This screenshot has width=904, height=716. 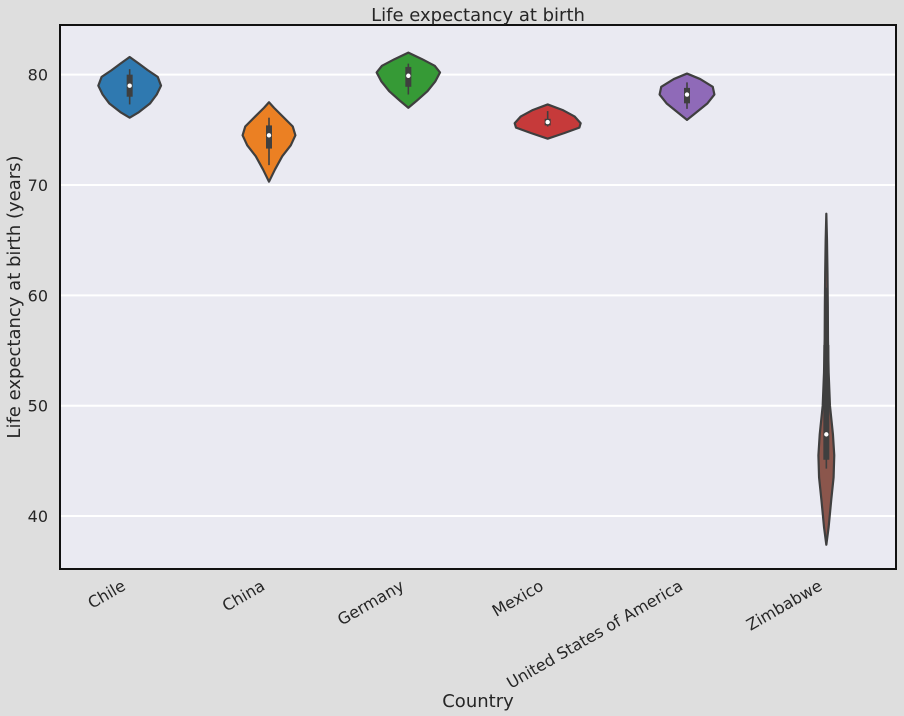 What do you see at coordinates (784, 605) in the screenshot?
I see `x-tick-label: Zimbabwe` at bounding box center [784, 605].